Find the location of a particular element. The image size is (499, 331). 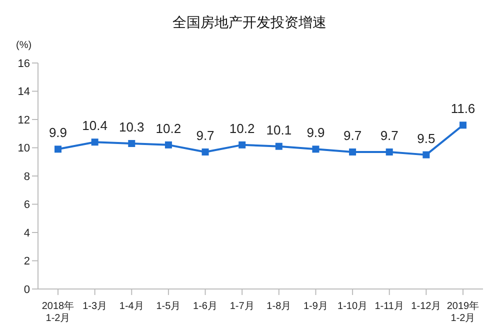

x-tick-label: 1-5月 is located at coordinates (168, 306).